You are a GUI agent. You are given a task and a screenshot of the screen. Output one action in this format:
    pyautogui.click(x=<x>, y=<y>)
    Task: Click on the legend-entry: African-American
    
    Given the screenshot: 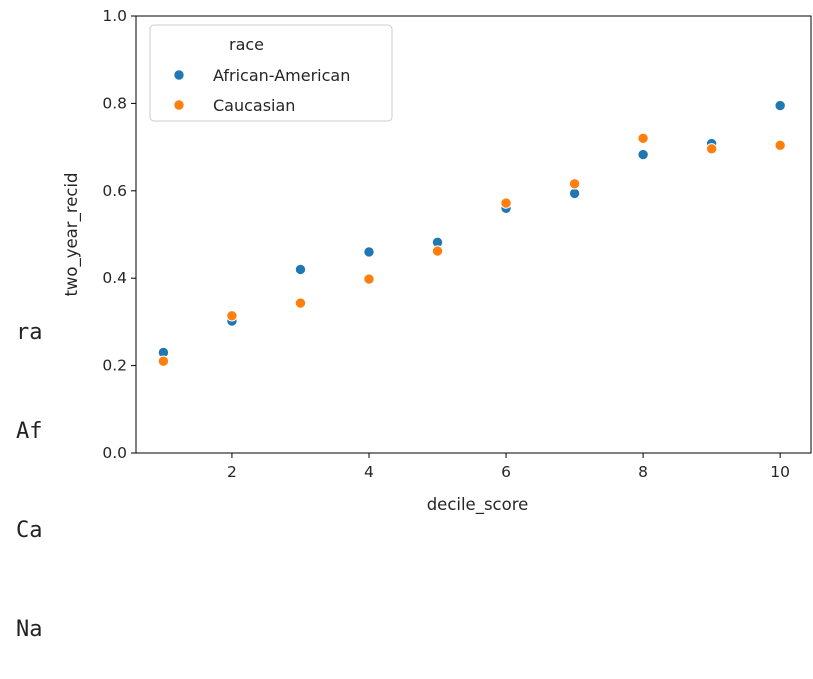 What is the action you would take?
    pyautogui.click(x=281, y=75)
    